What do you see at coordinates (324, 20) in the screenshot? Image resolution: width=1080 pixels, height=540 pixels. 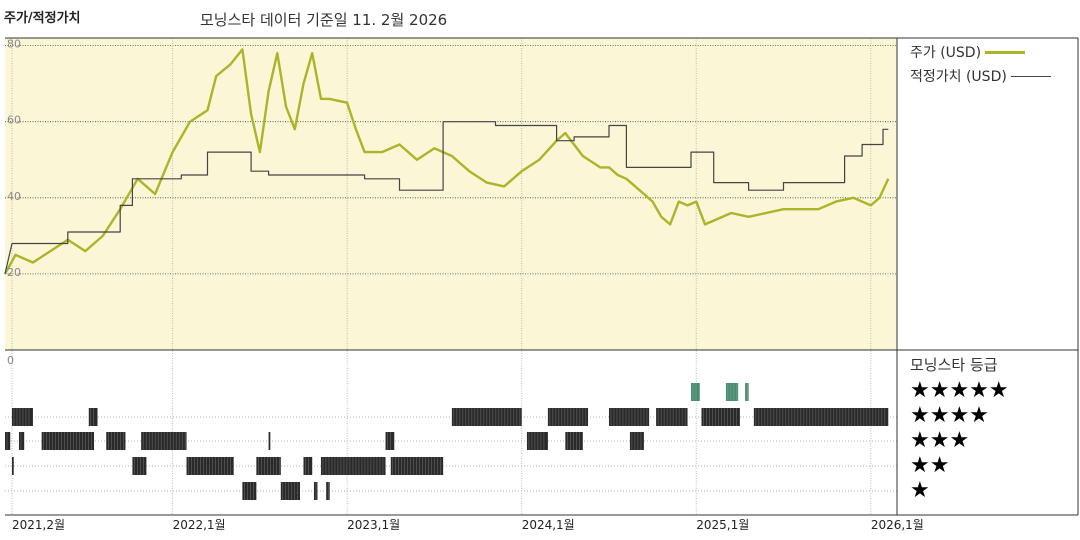 I see `data-date-subtitle: 모닝스타 데이터 기준일 11. 2월 2026` at bounding box center [324, 20].